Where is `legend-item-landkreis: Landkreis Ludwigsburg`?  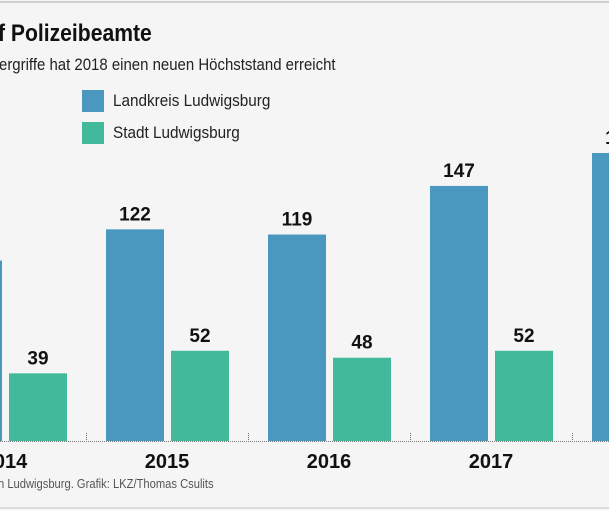 legend-item-landkreis: Landkreis Ludwigsburg is located at coordinates (185, 101).